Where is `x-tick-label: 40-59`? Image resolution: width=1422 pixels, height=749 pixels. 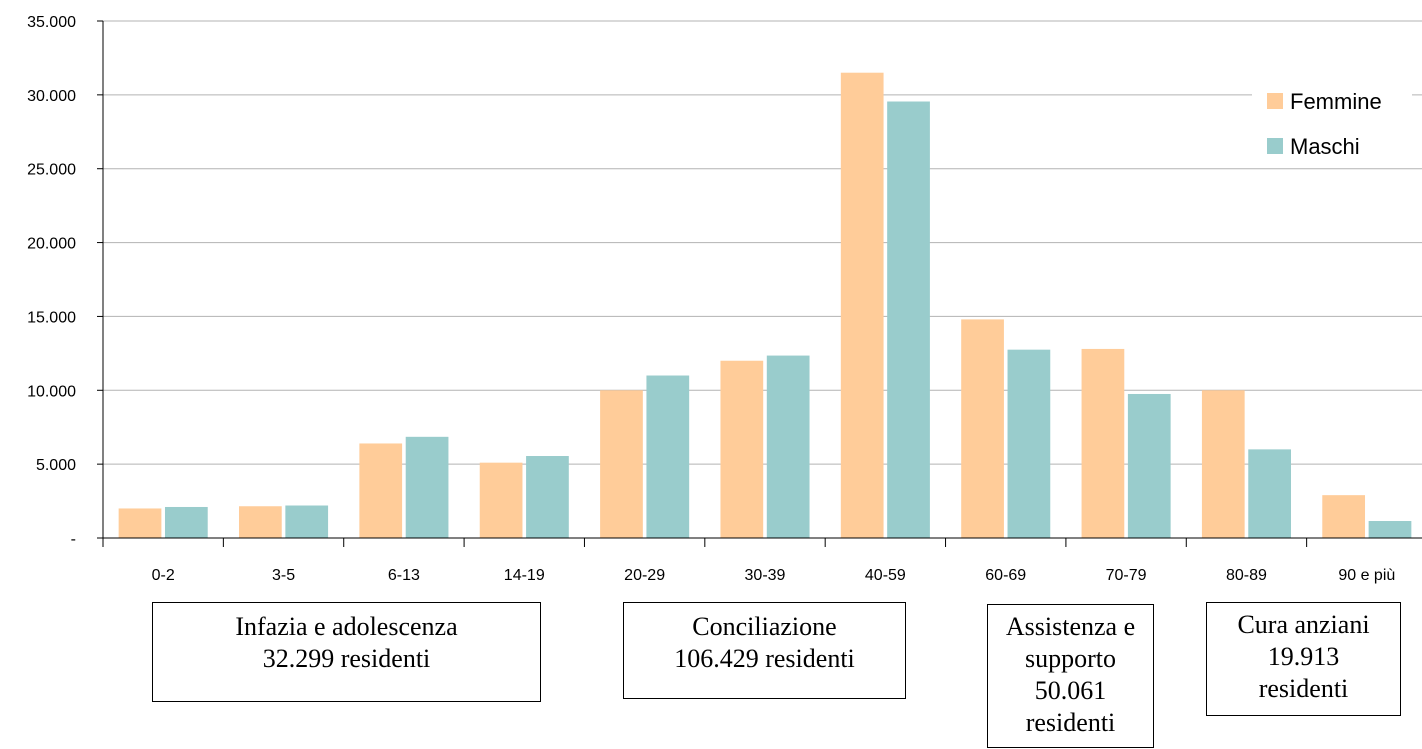
x-tick-label: 40-59 is located at coordinates (885, 575).